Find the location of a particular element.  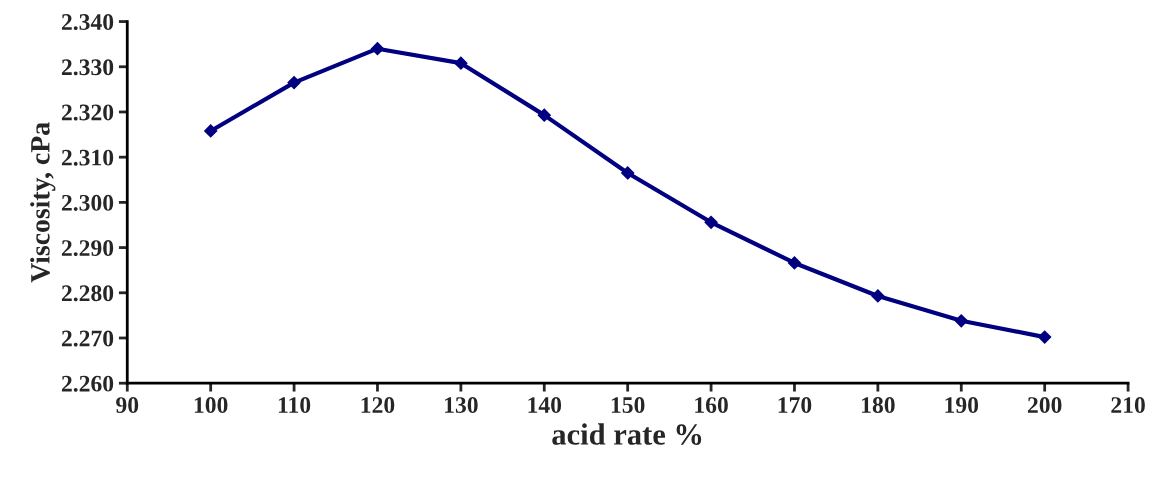

y-tick-label: 2.260 is located at coordinates (87, 383).